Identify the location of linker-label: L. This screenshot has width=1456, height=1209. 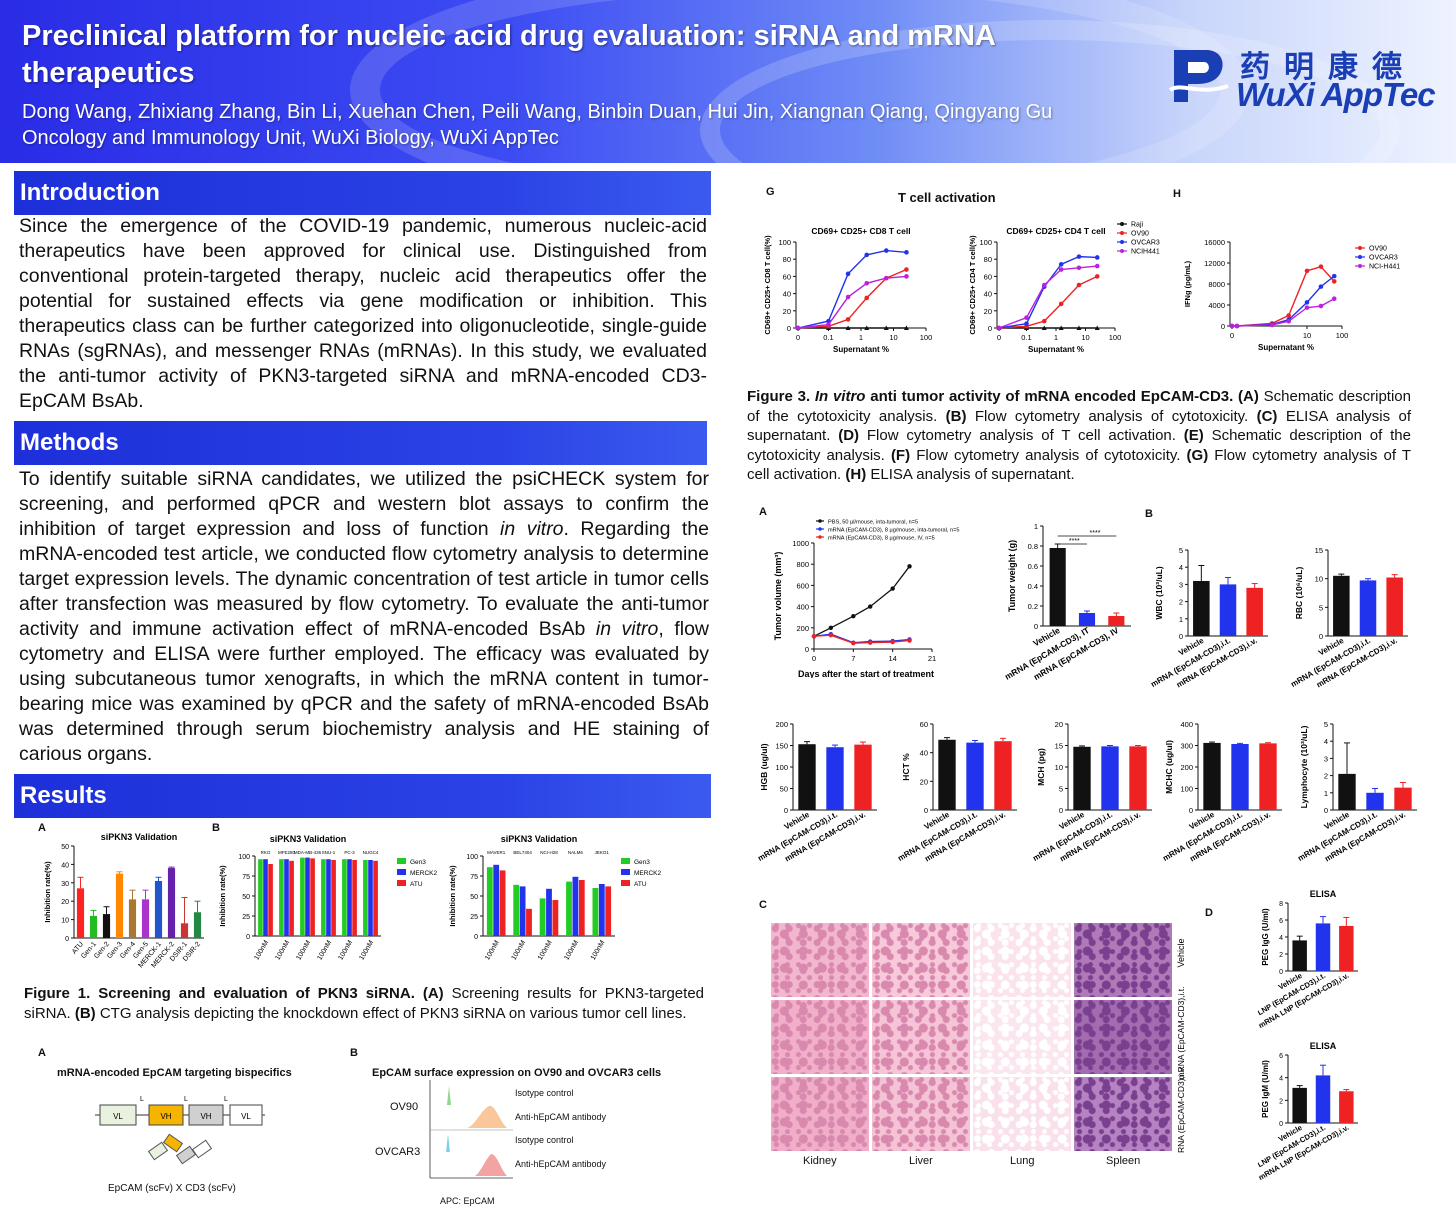
(186, 1099).